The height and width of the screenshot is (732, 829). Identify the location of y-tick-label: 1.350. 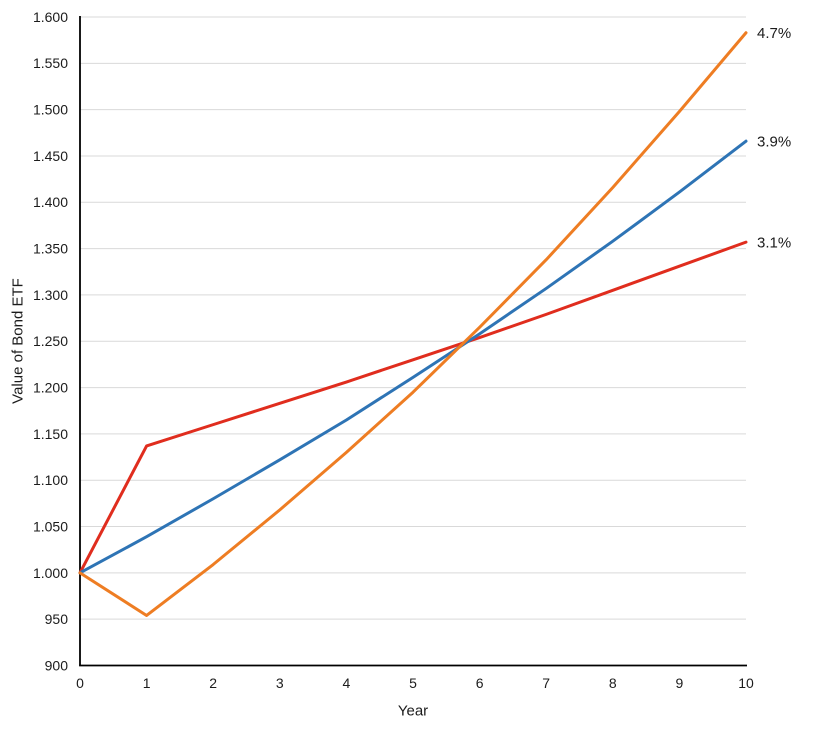
(50, 249).